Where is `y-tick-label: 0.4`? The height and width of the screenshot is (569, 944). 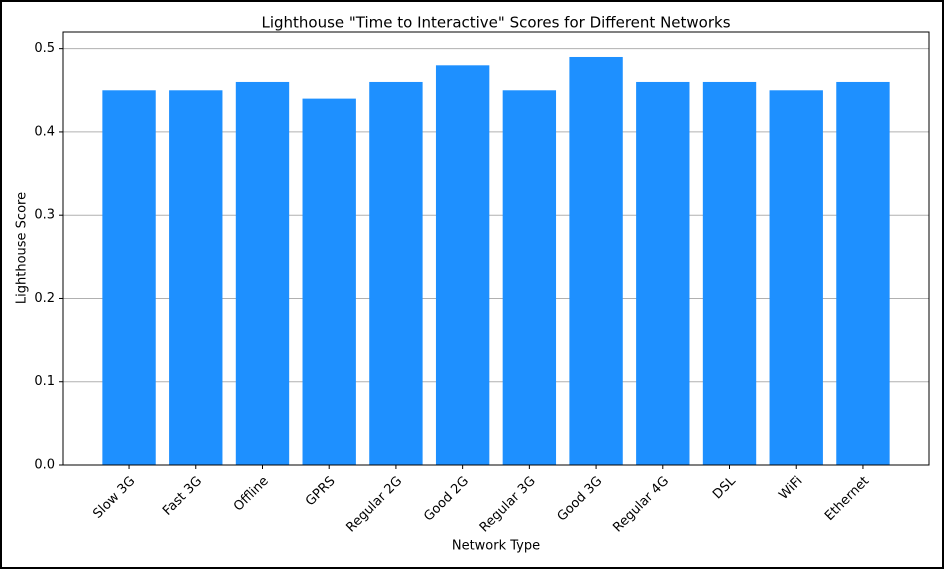
y-tick-label: 0.4 is located at coordinates (44, 131).